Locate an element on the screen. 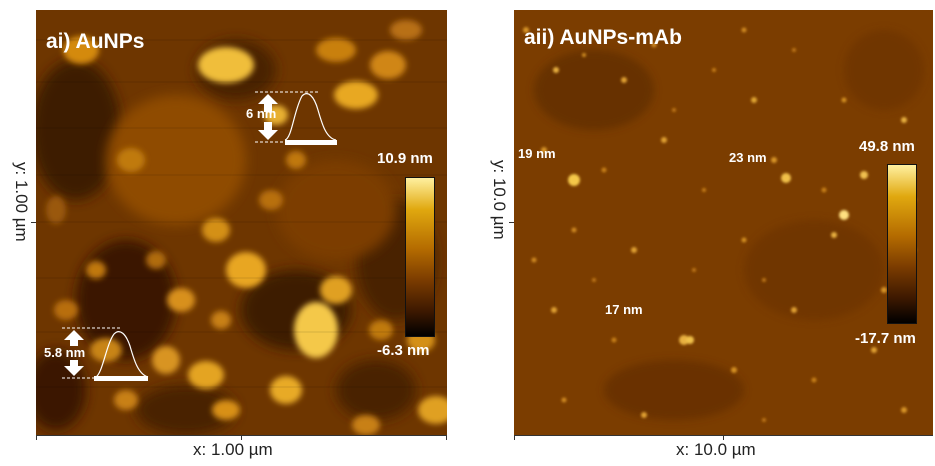 The image size is (935, 466). x-axis-label-a: x: 1.00 µm is located at coordinates (233, 449).